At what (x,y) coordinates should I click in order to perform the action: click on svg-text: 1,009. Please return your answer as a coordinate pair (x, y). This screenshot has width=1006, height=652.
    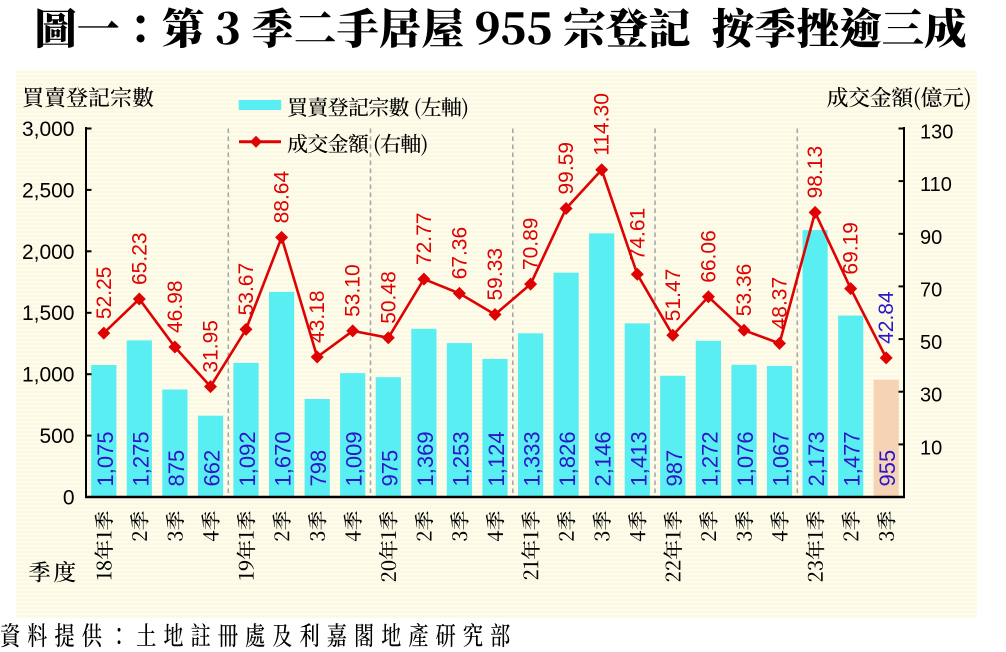
    Looking at the image, I should click on (354, 458).